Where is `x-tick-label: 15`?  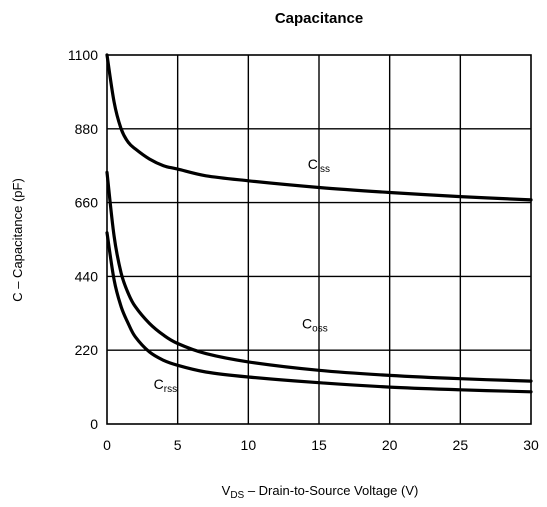
x-tick-label: 15 is located at coordinates (319, 445).